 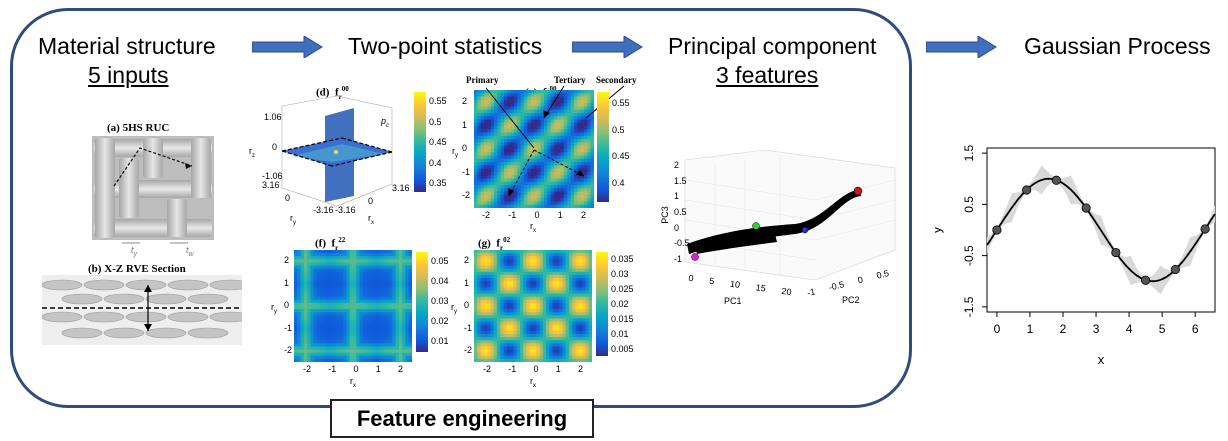 I want to click on y-tick-label: -1.5, so click(x=969, y=306).